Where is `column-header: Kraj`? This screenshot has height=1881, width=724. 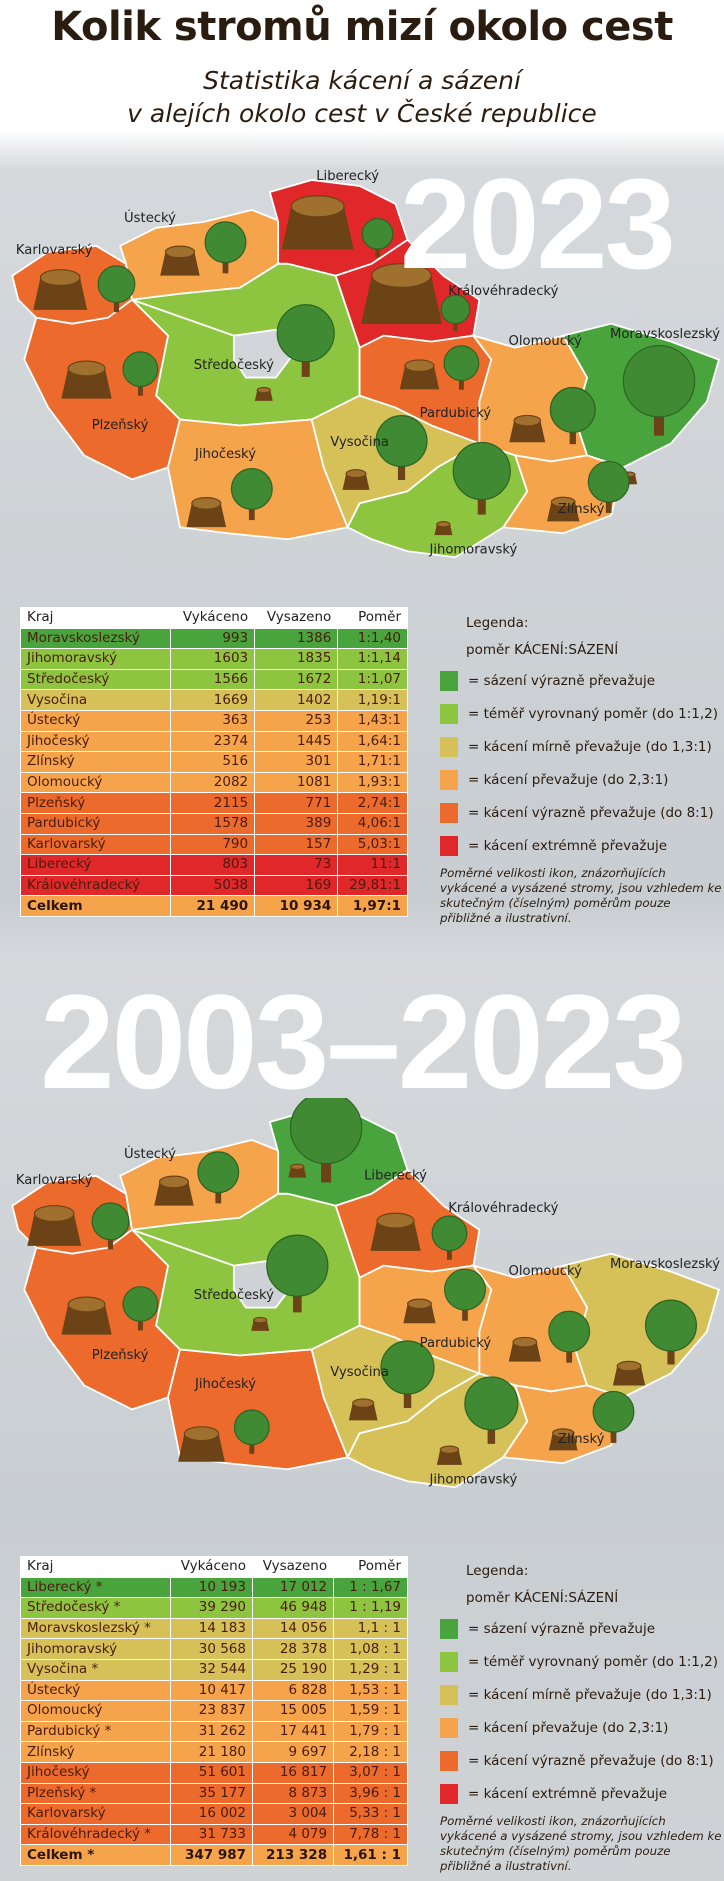
column-header: Kraj is located at coordinates (95, 618).